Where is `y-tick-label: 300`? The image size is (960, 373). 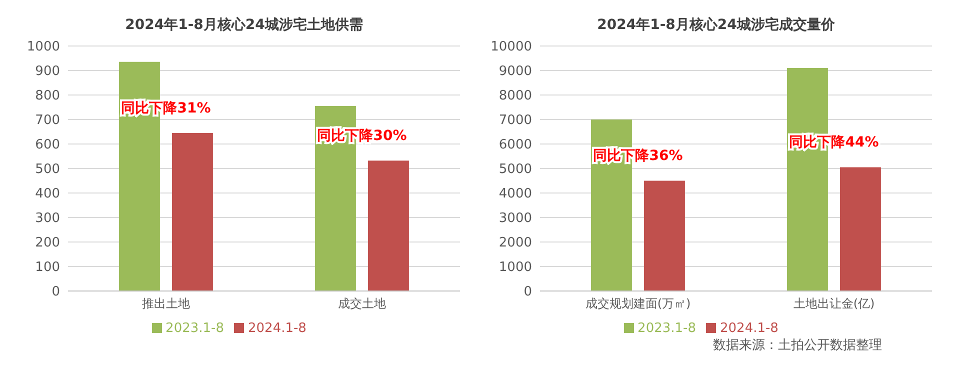 y-tick-label: 300 is located at coordinates (47, 218).